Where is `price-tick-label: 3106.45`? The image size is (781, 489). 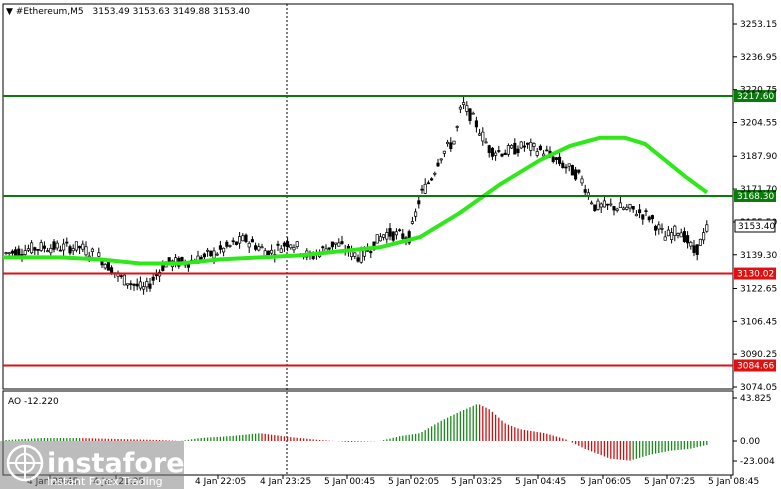
price-tick-label: 3106.45 is located at coordinates (758, 322).